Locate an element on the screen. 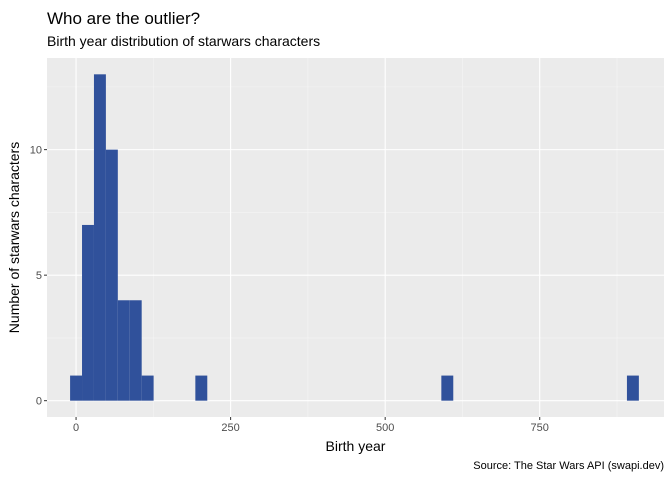 Image resolution: width=672 pixels, height=480 pixels. y-tick-label: 0 is located at coordinates (39, 402).